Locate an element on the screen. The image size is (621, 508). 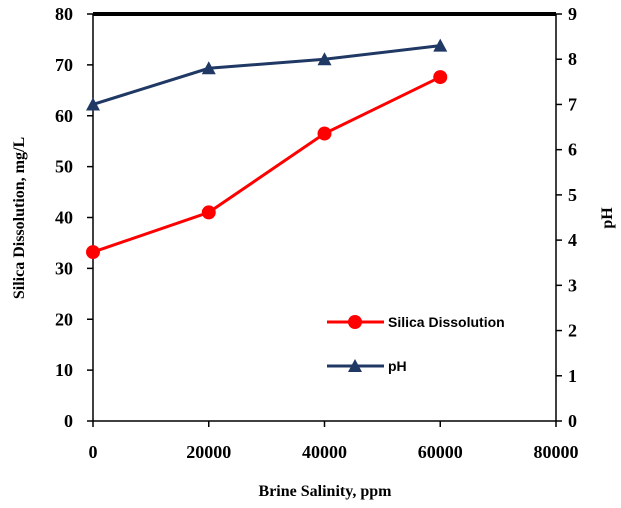
legend-marker-ph is located at coordinates (355, 365).